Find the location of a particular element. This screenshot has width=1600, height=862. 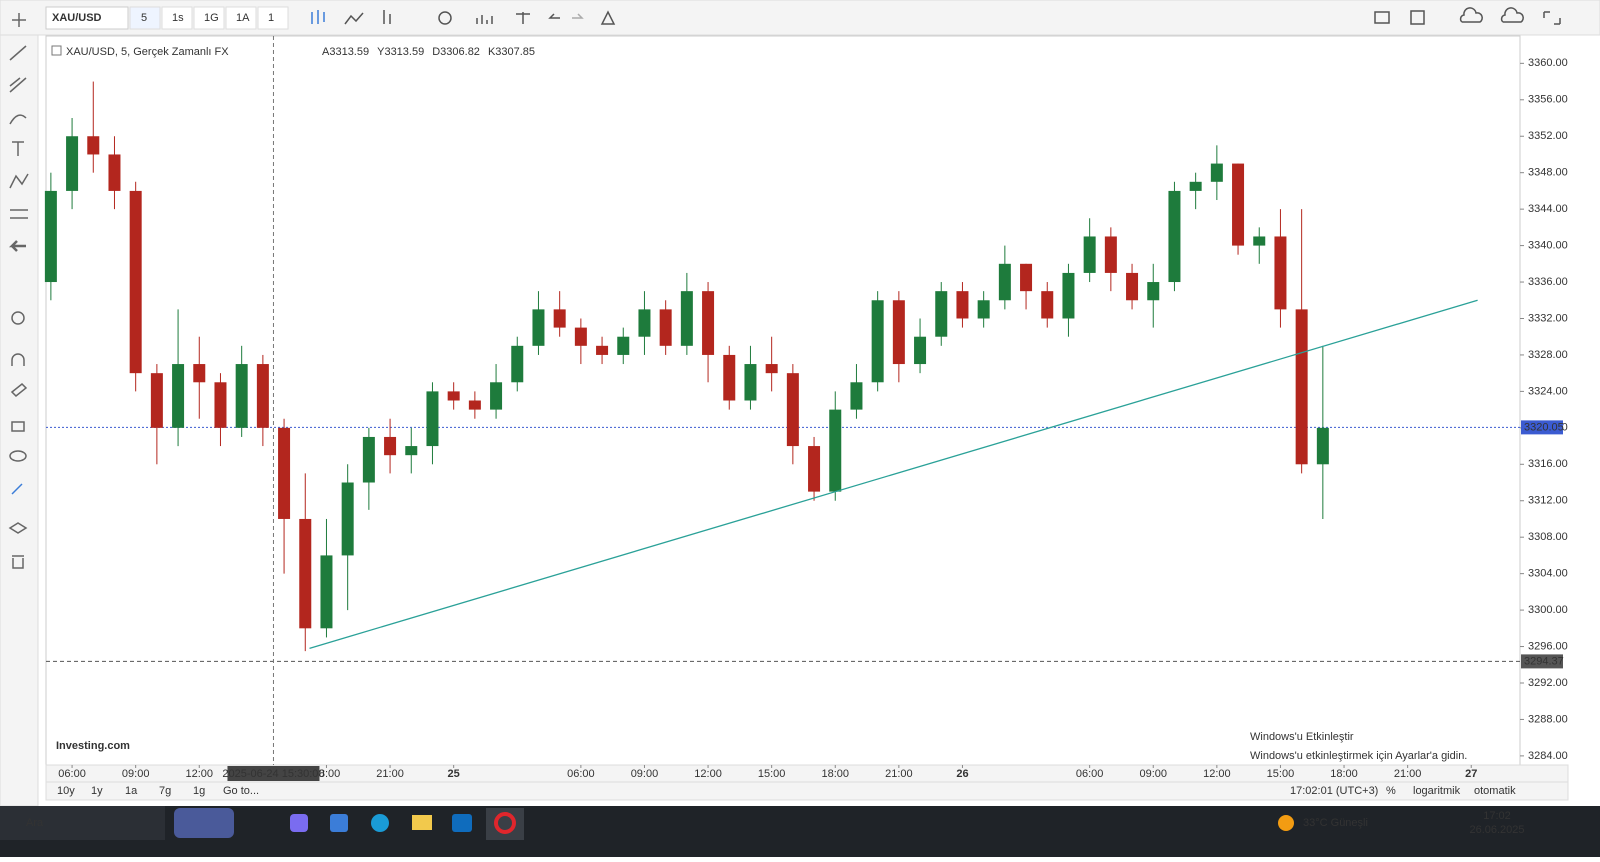

x-tick-label: 09:00 is located at coordinates (1153, 774).